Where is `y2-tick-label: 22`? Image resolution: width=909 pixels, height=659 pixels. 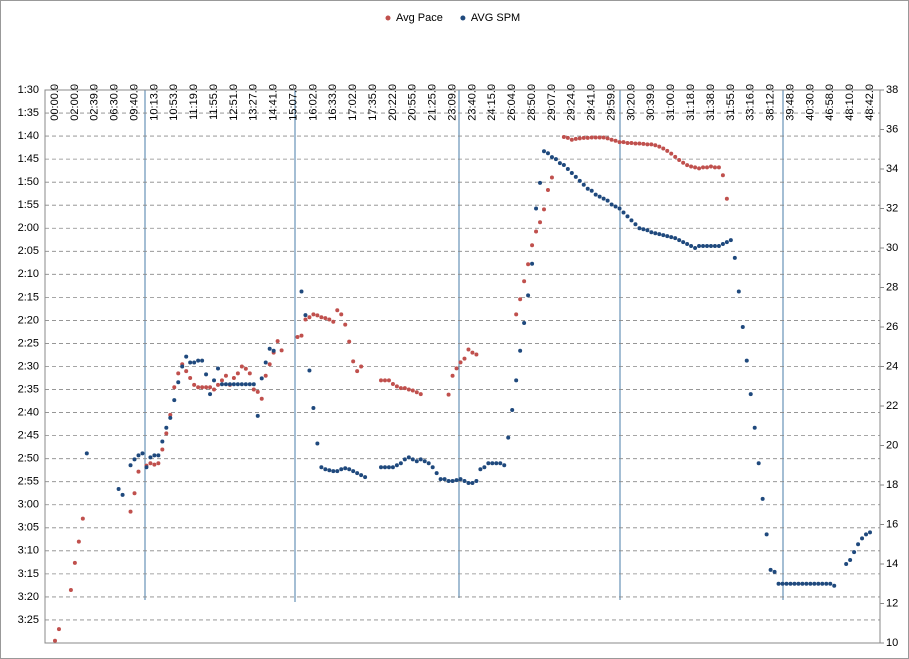 y2-tick-label: 22 is located at coordinates (892, 406).